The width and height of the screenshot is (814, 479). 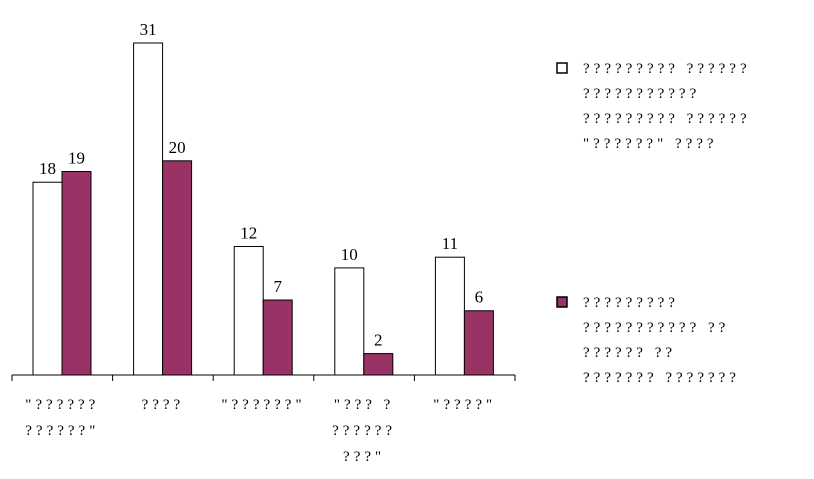 I want to click on bar-series2-category1, so click(x=76, y=273).